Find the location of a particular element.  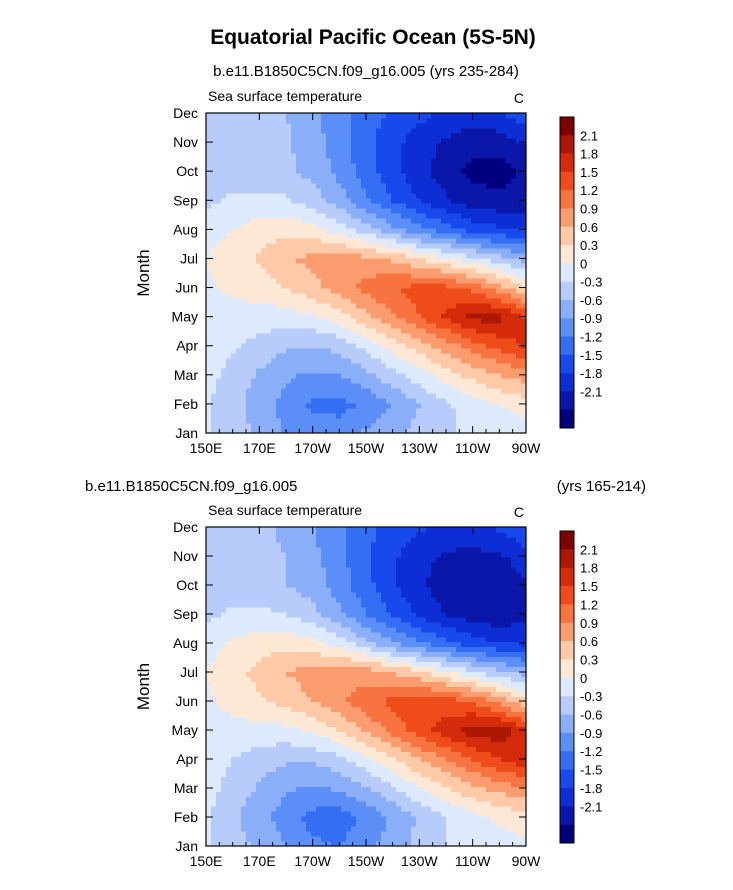

colorbar-frame is located at coordinates (567, 272).